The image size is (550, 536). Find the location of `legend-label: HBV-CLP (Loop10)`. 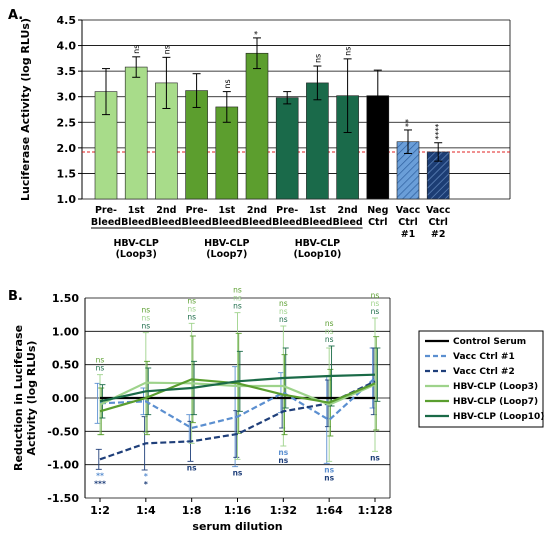

legend-label: HBV-CLP (Loop10) is located at coordinates (498, 417).